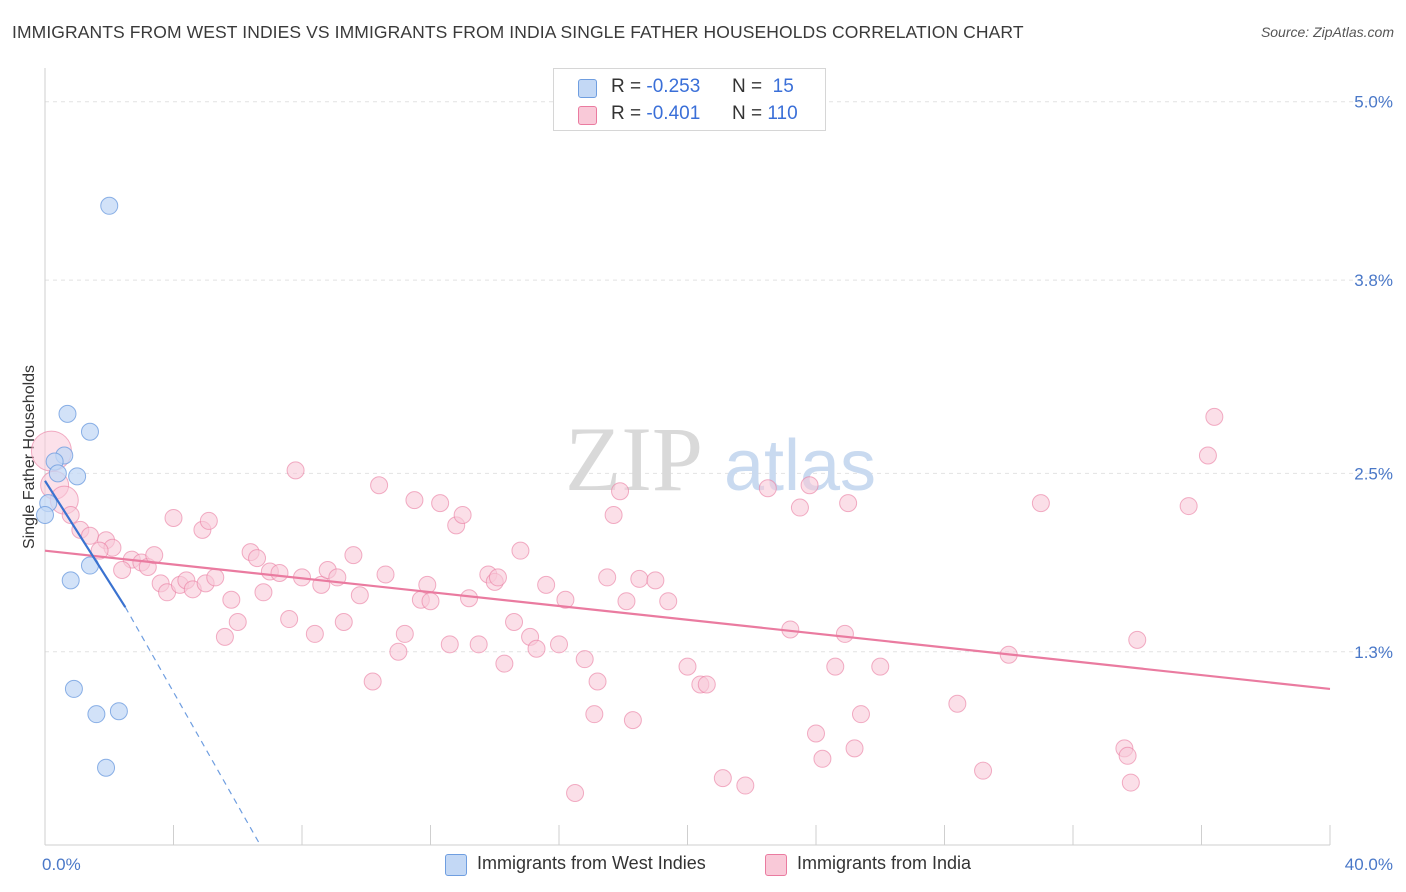 Image resolution: width=1406 pixels, height=892 pixels. What do you see at coordinates (747, 113) in the screenshot?
I see `stats-n-label: N =` at bounding box center [747, 113].